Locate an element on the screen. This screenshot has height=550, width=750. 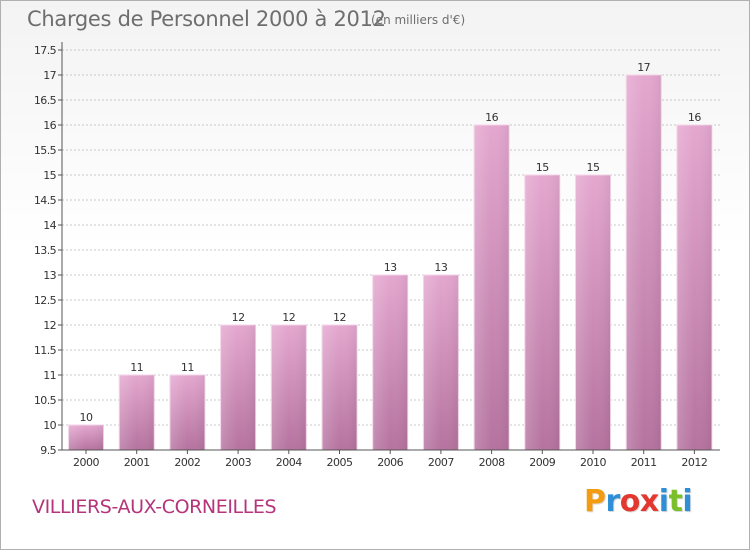
bar-shine-2010 is located at coordinates (593, 312).